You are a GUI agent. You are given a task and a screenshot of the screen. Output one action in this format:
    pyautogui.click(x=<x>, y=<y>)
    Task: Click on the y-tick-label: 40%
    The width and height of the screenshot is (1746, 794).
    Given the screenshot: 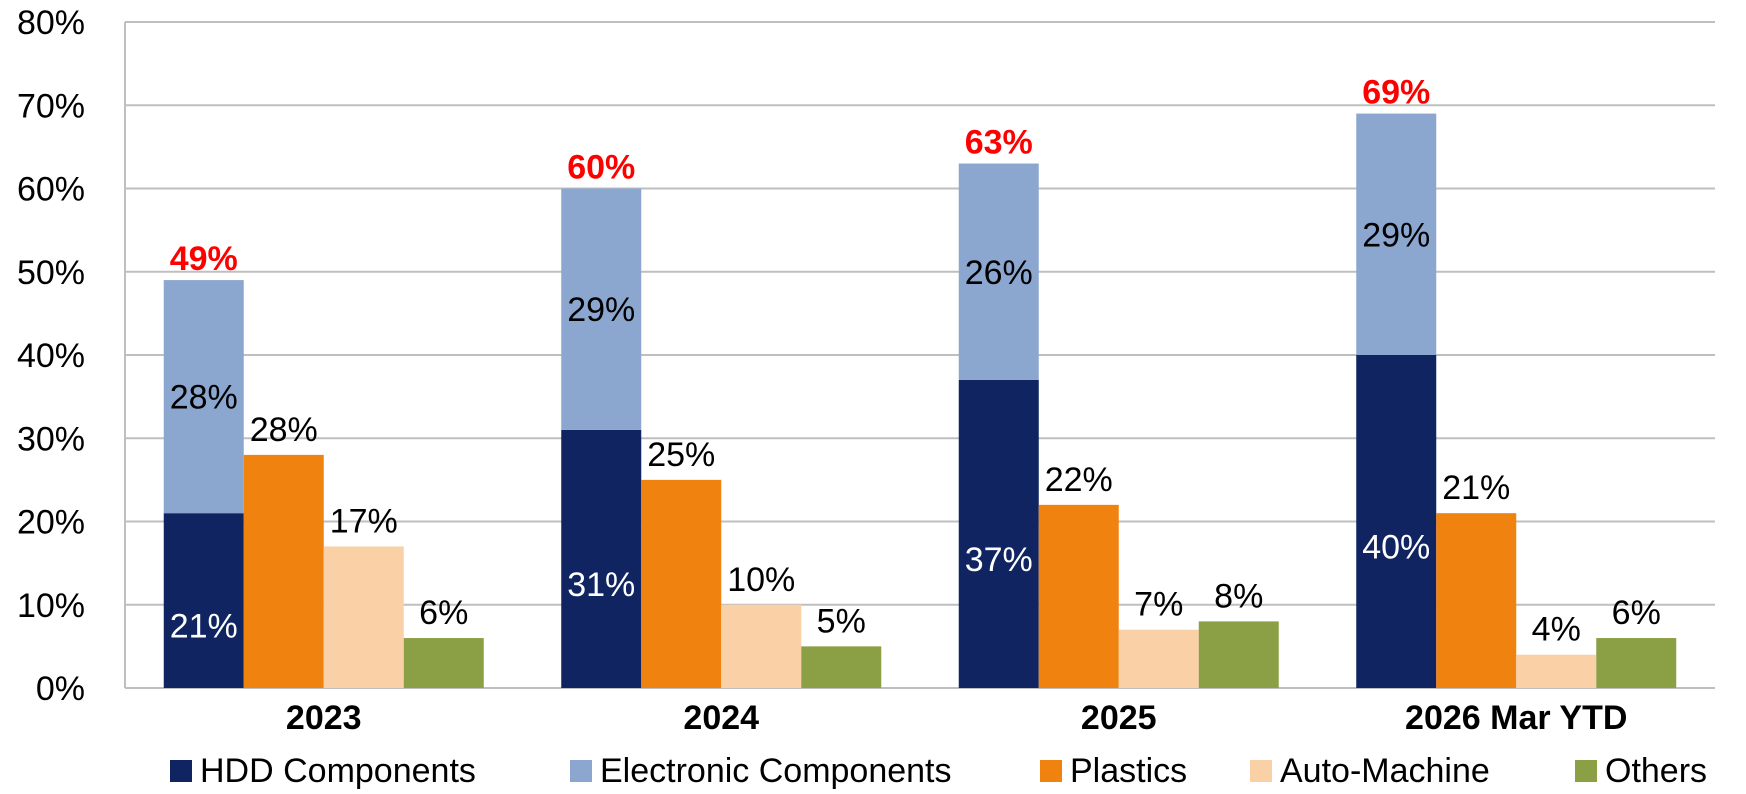 What is the action you would take?
    pyautogui.click(x=51, y=356)
    